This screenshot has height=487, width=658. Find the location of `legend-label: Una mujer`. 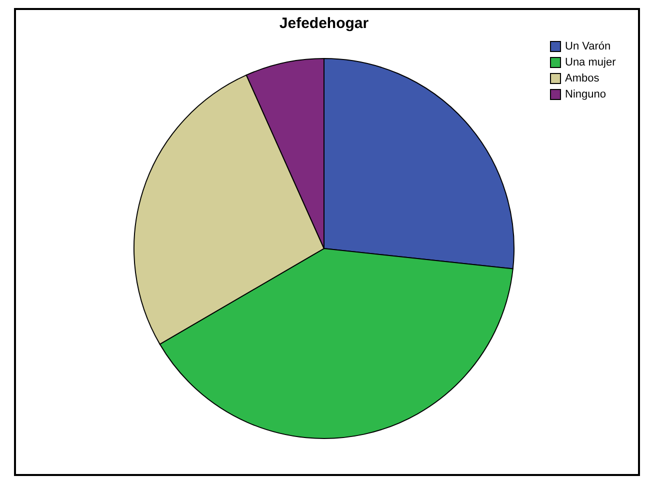

legend-label: Una mujer is located at coordinates (590, 62).